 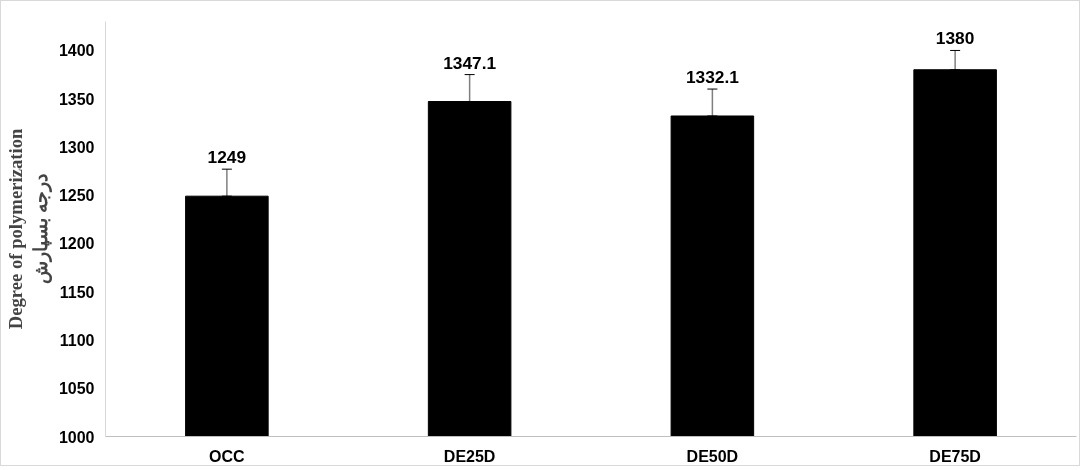 What do you see at coordinates (76, 437) in the screenshot?
I see `y-tick-label: 1000` at bounding box center [76, 437].